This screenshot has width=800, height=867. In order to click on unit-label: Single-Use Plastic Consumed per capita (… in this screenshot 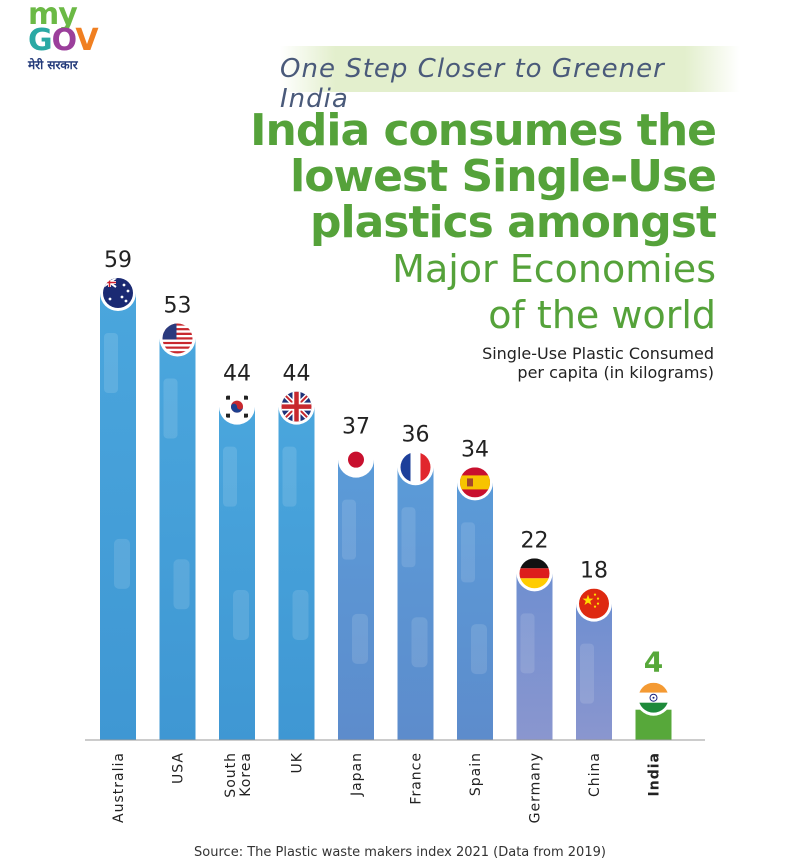, I will do `click(598, 363)`.